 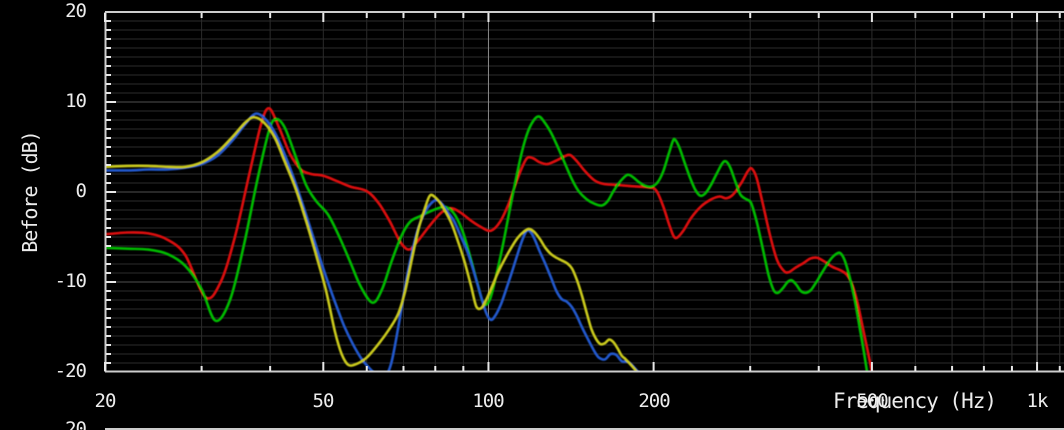 What do you see at coordinates (323, 401) in the screenshot?
I see `x-tick-label: 50` at bounding box center [323, 401].